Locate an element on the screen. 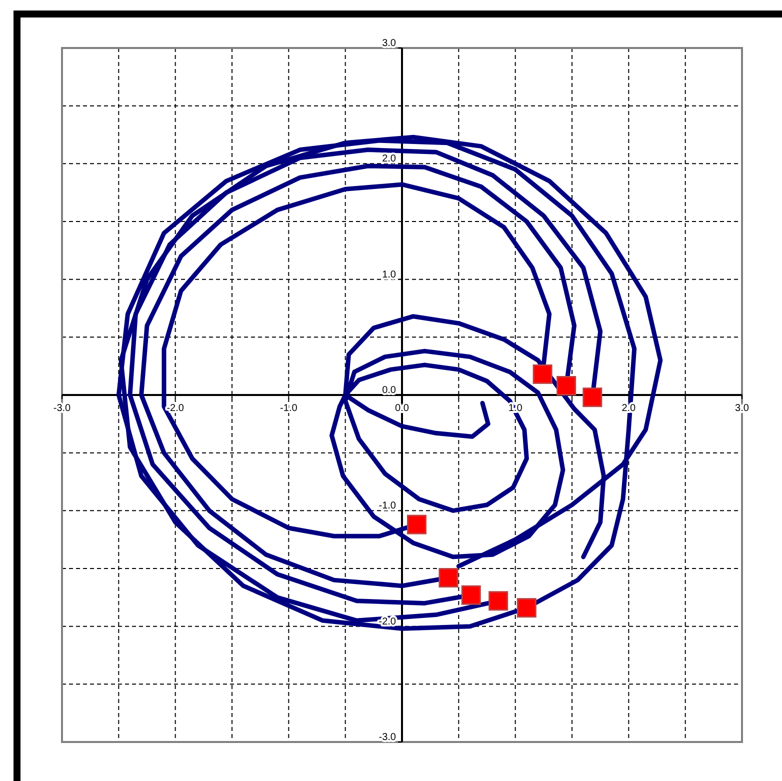 This screenshot has height=781, width=782. y-tick-label: 1.0 is located at coordinates (389, 274).